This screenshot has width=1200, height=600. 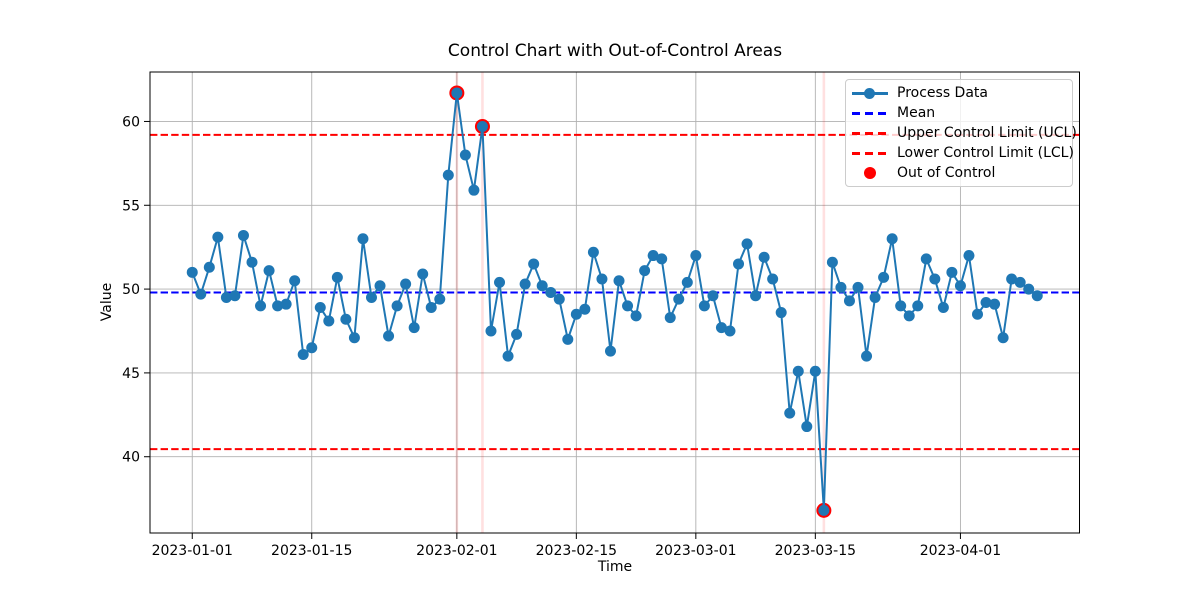 What do you see at coordinates (942, 93) in the screenshot?
I see `legend-label: Process Data` at bounding box center [942, 93].